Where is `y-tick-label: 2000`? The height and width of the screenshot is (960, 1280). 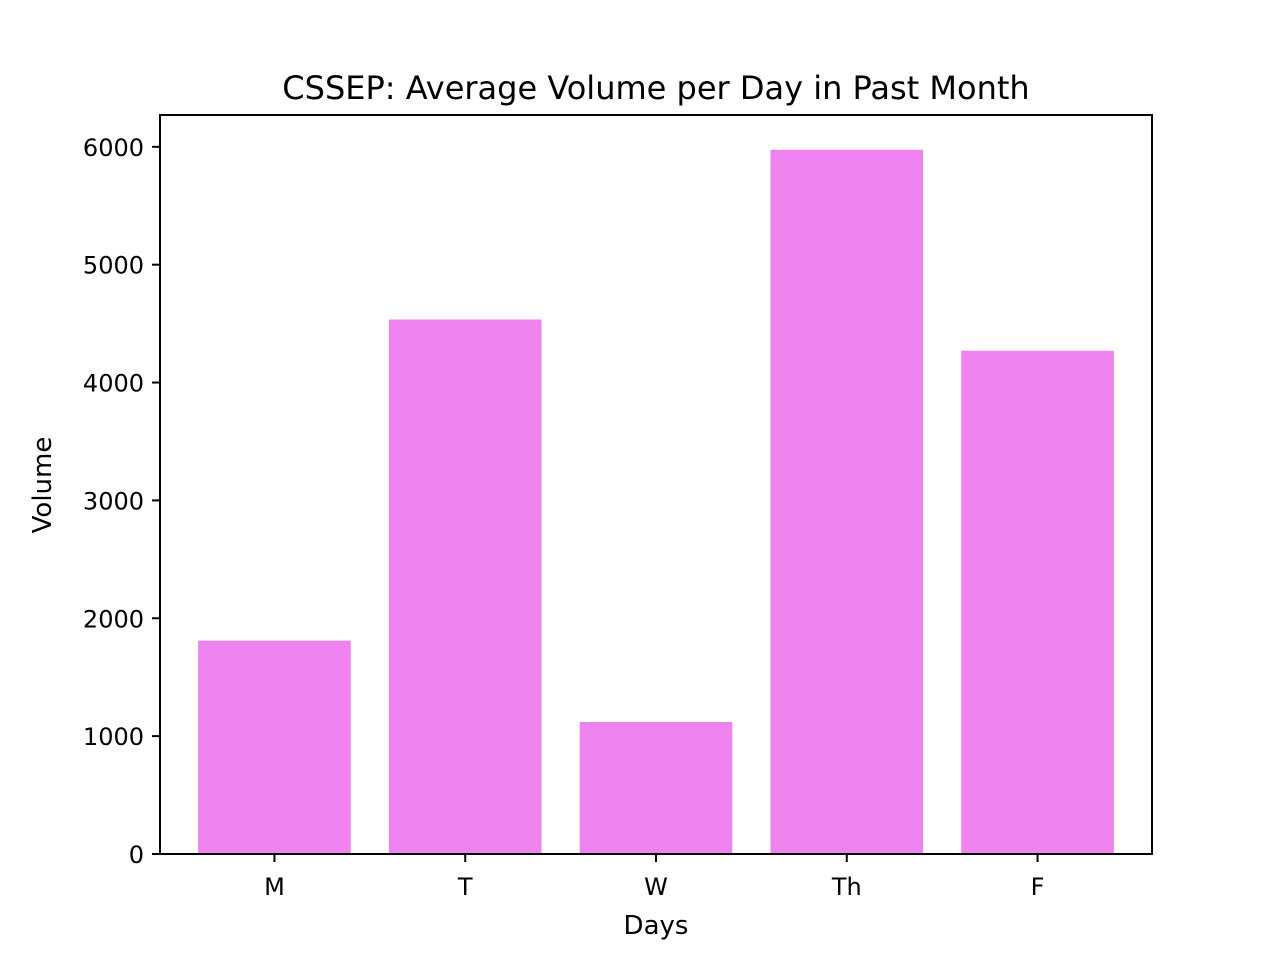 y-tick-label: 2000 is located at coordinates (113, 619).